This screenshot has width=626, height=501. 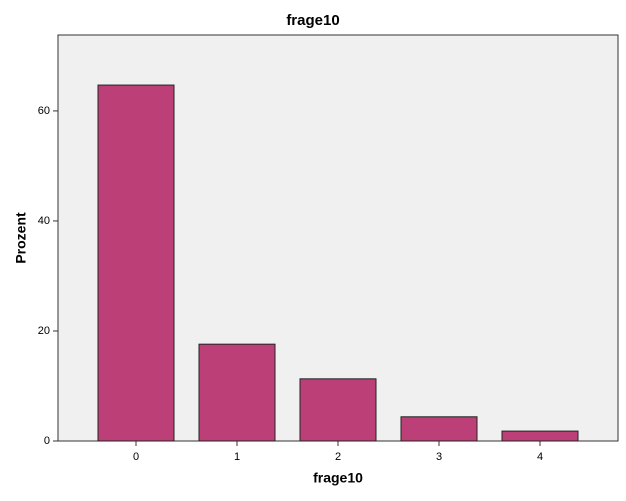 What do you see at coordinates (540, 457) in the screenshot?
I see `x-tick-label: 4` at bounding box center [540, 457].